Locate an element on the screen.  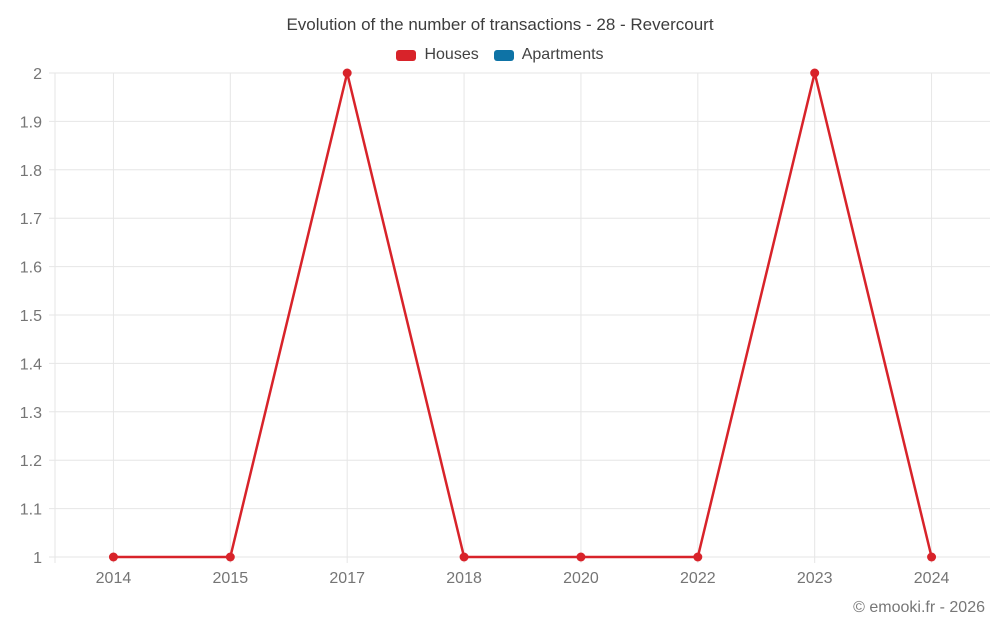
houses-point-2015 is located at coordinates (230, 557).